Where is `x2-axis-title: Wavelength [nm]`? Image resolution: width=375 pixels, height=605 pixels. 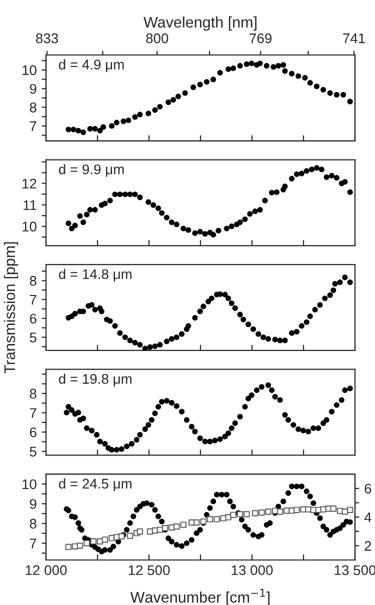 x2-axis-title: Wavelength [nm] is located at coordinates (200, 23).